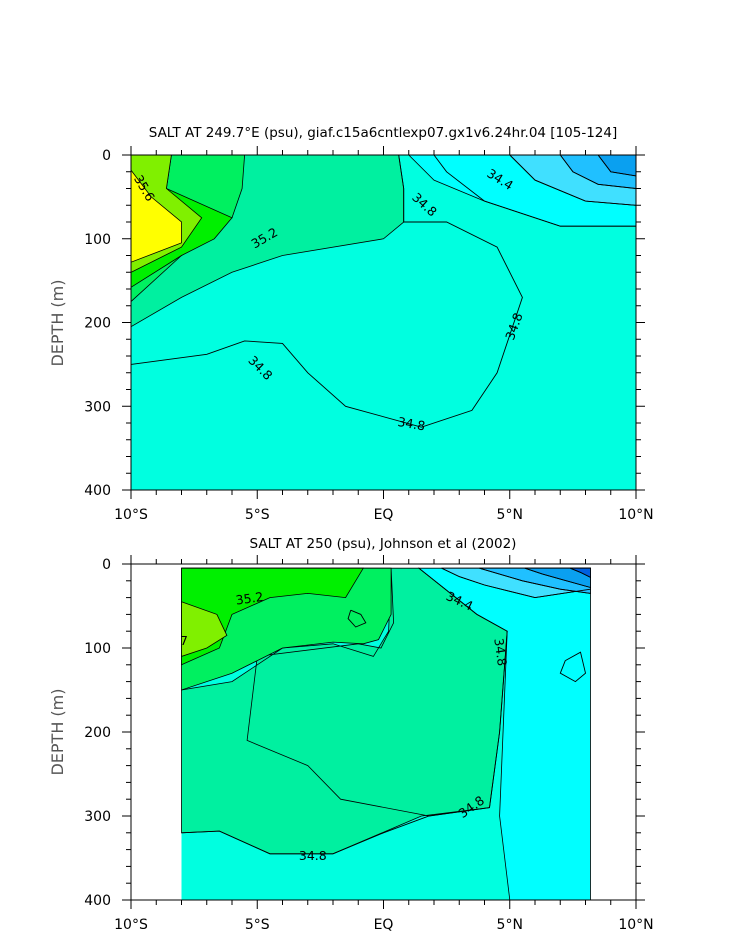 Image resolution: width=733 pixels, height=950 pixels. Describe the element at coordinates (383, 544) in the screenshot. I see `chart-title: SALT AT 250 (psu), Johnson et al (2002)` at that location.